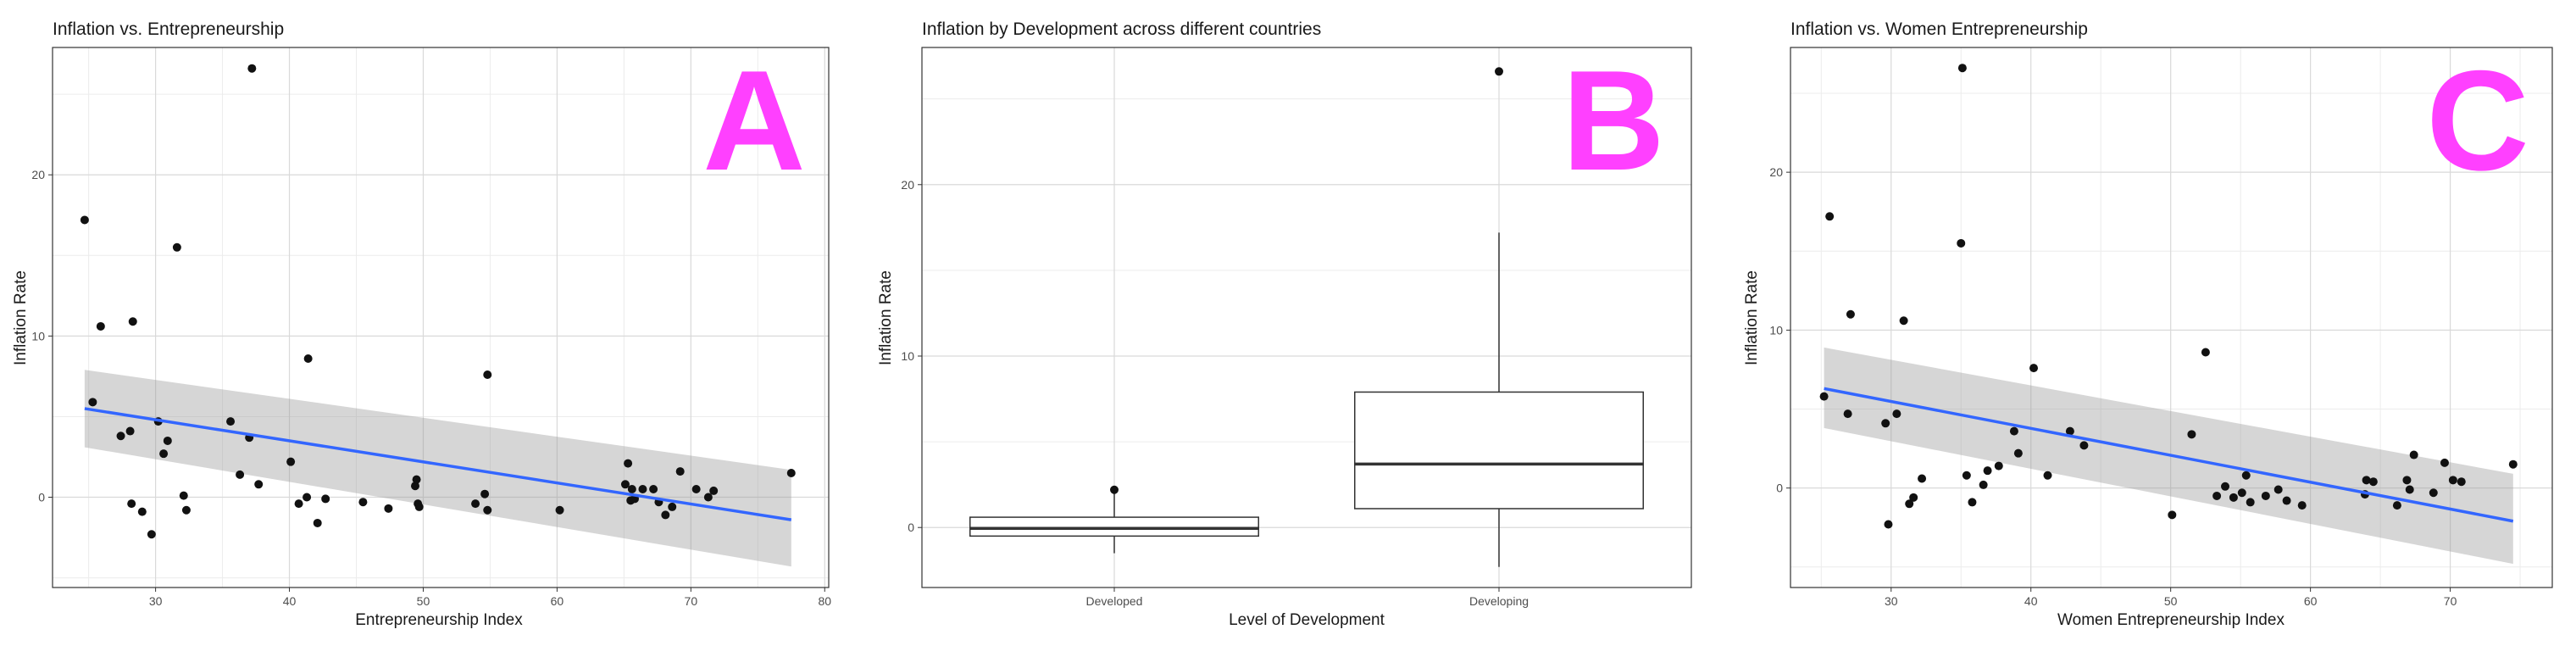 This screenshot has width=2576, height=646. I want to click on panel-a-confidence-band, so click(437, 469).